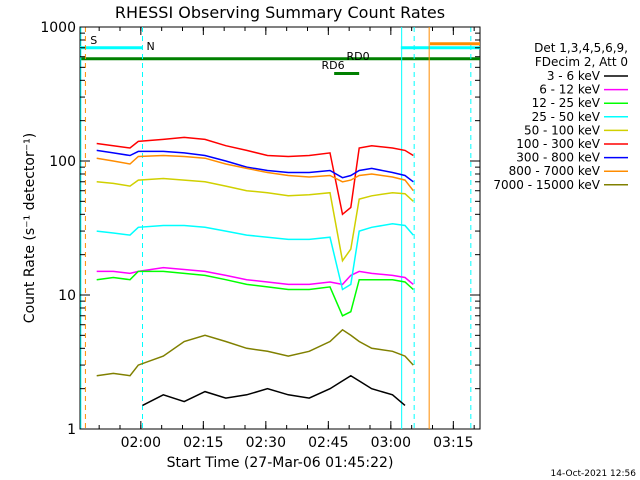 The height and width of the screenshot is (480, 640). Describe the element at coordinates (358, 56) in the screenshot. I see `annotation-2: RD0` at that location.